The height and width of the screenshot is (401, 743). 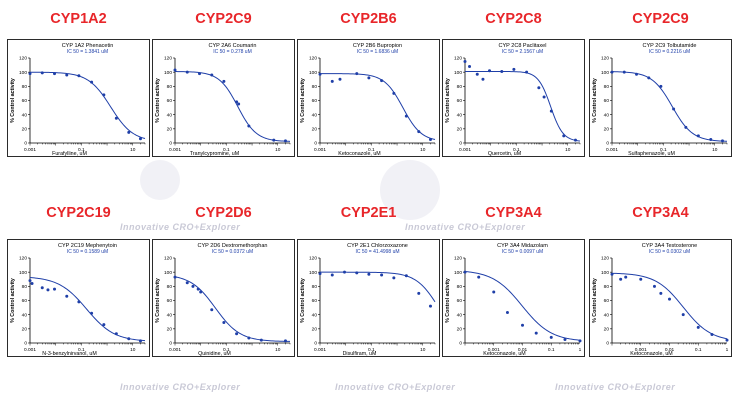 What do you see at coordinates (669, 246) in the screenshot?
I see `chart-title: CYP 3A4 Testosterone` at bounding box center [669, 246].